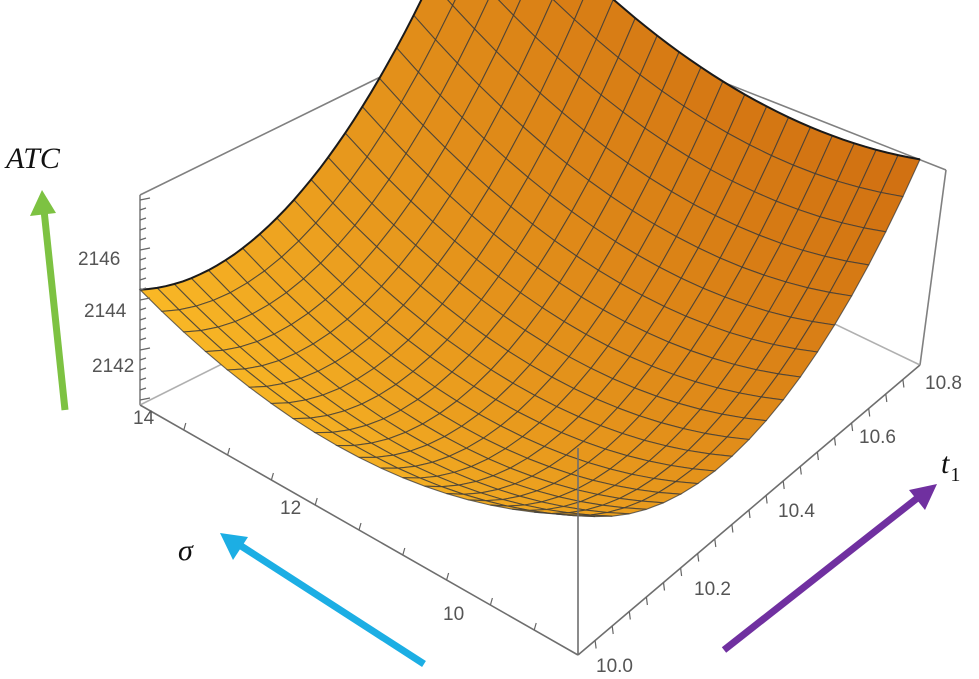 This screenshot has width=979, height=679. I want to click on y-tick-10.2: 10.2, so click(712, 589).